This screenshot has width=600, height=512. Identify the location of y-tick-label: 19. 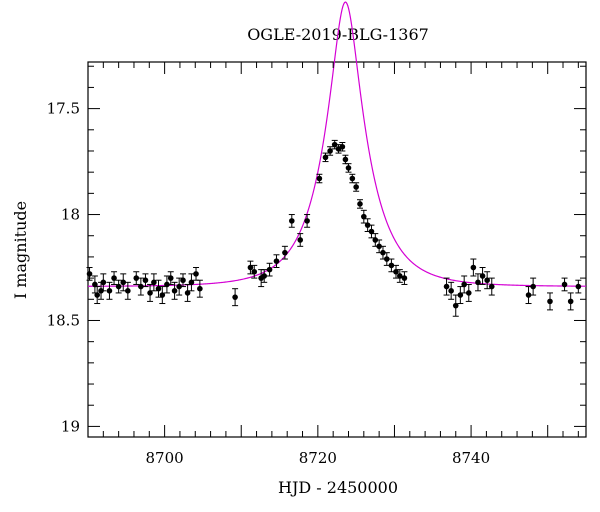
(70, 426).